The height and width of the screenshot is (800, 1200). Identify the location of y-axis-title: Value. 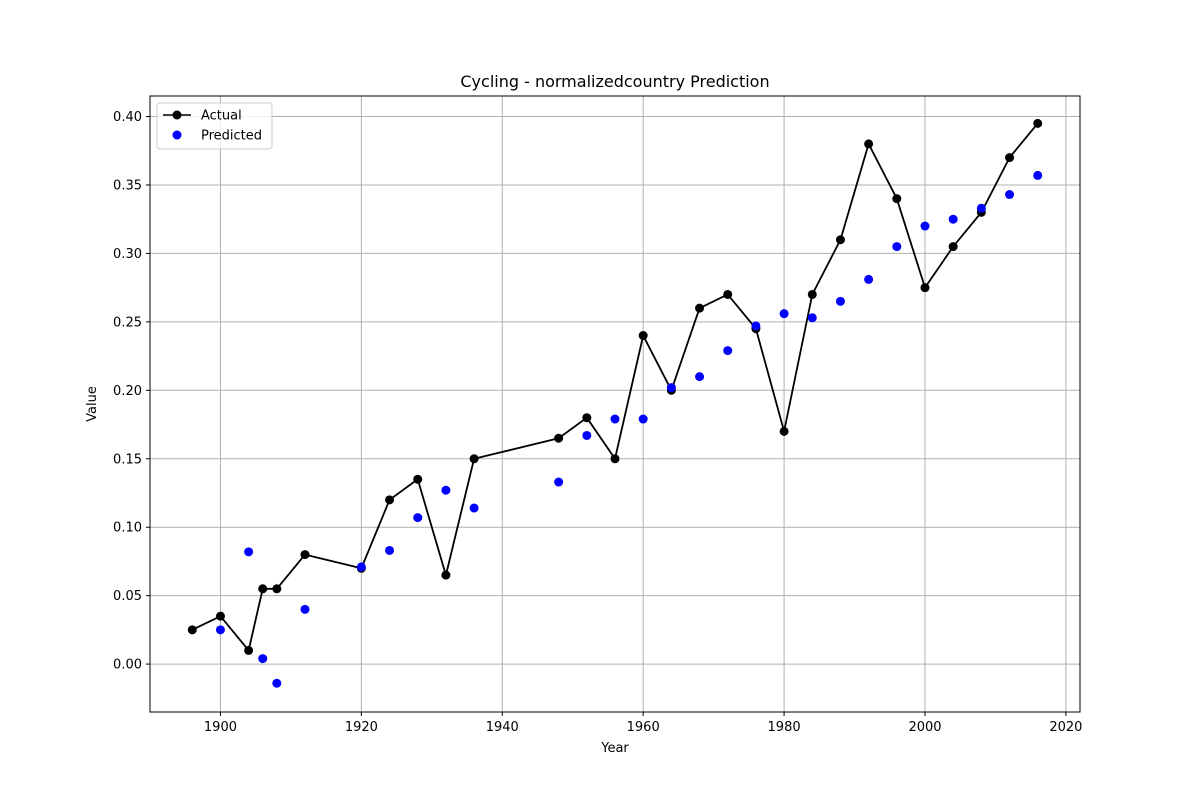
(92, 404).